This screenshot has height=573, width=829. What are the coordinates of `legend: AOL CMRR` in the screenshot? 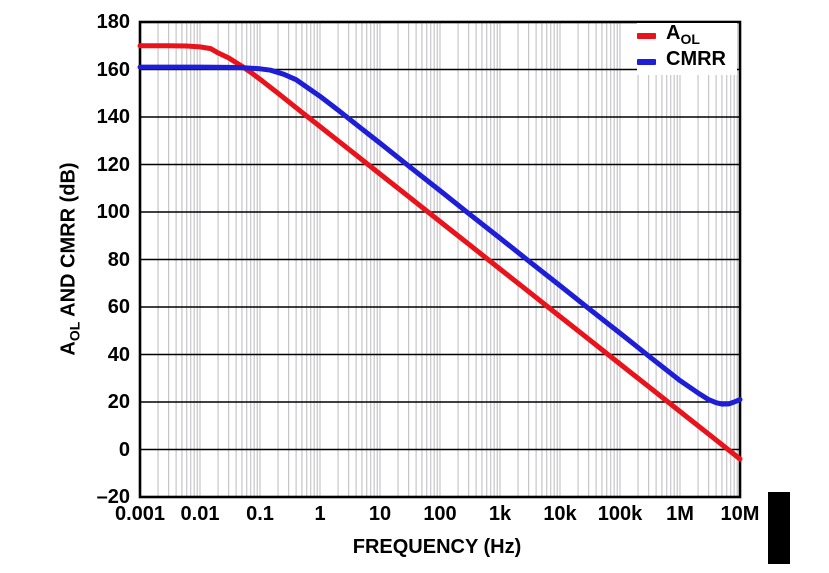 It's located at (687, 48).